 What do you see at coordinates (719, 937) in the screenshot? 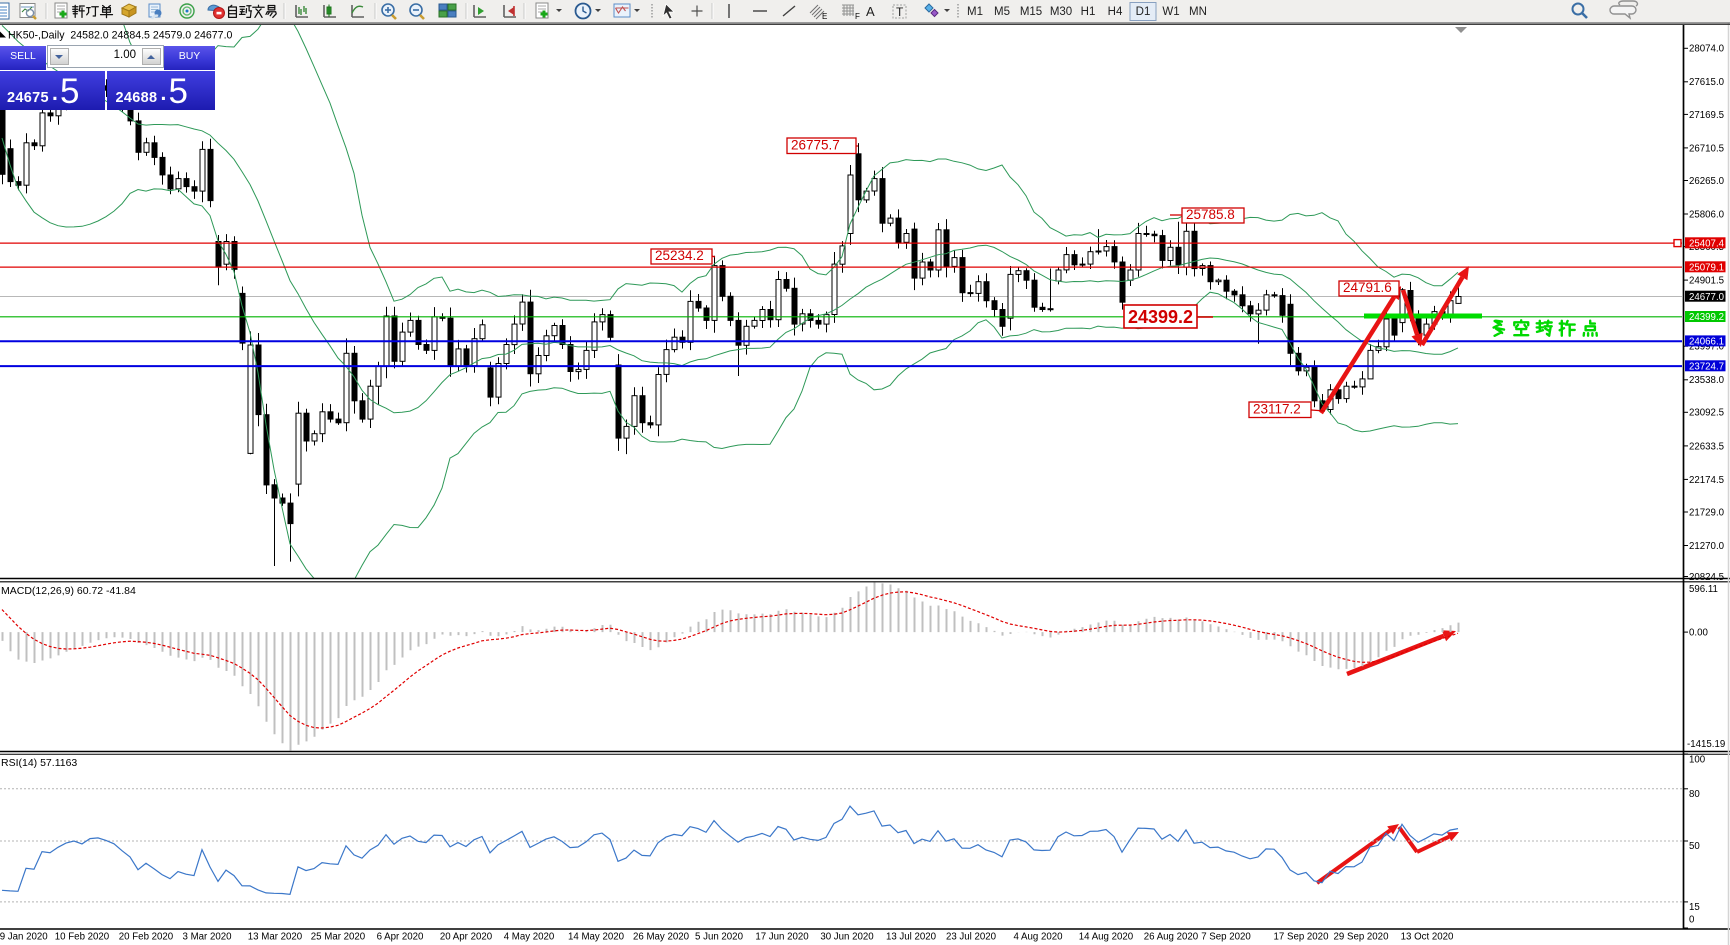
I see `svg-text: 5 Jun 2020` at bounding box center [719, 937].